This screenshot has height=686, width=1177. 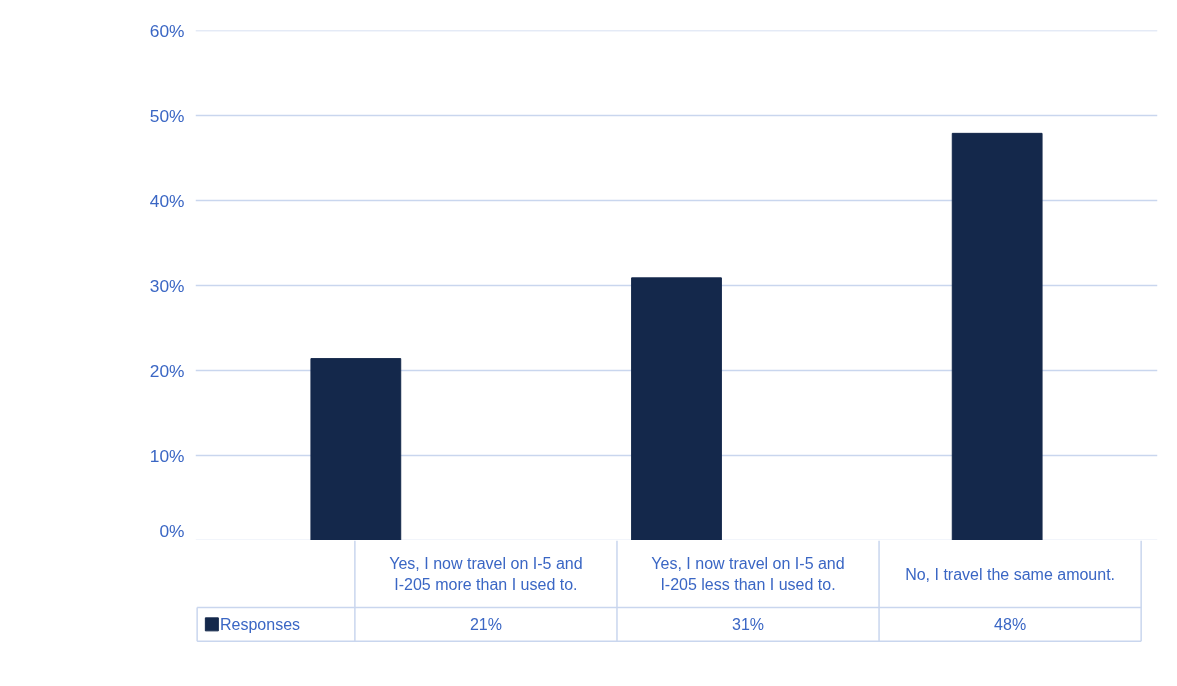 I want to click on y-tick-label: 30%, so click(x=167, y=285).